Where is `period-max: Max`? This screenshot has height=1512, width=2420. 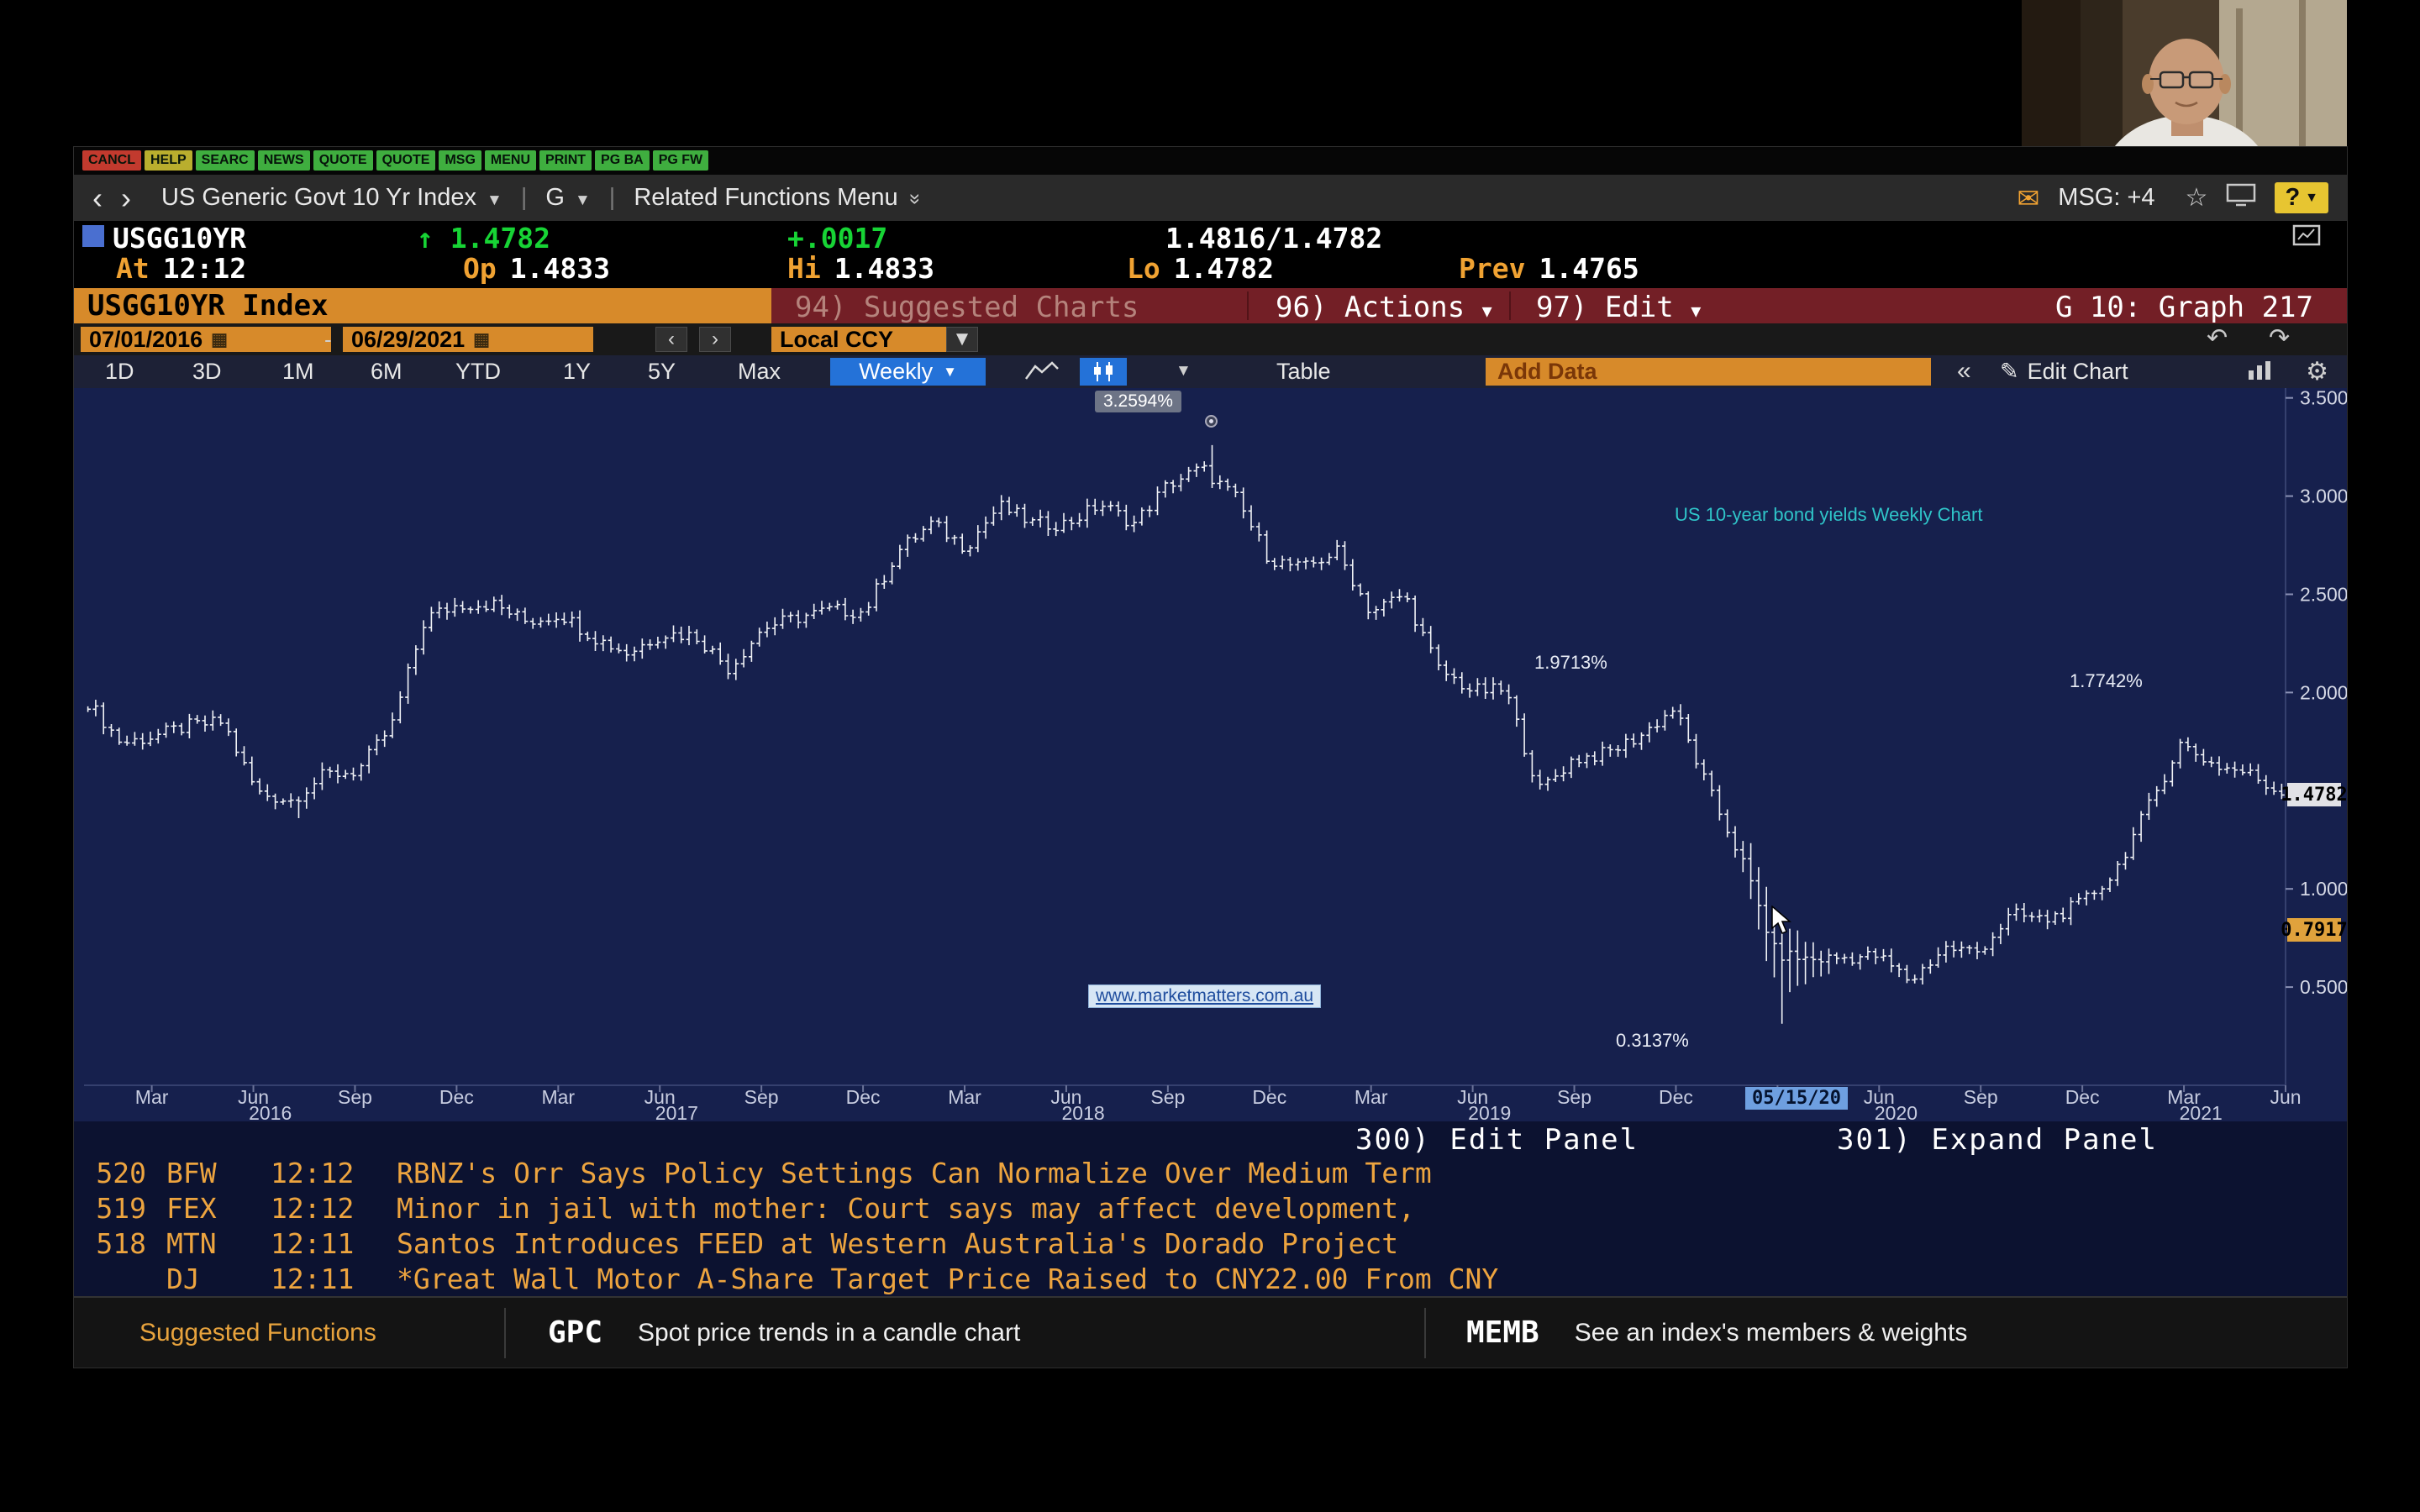
period-max: Max is located at coordinates (759, 371).